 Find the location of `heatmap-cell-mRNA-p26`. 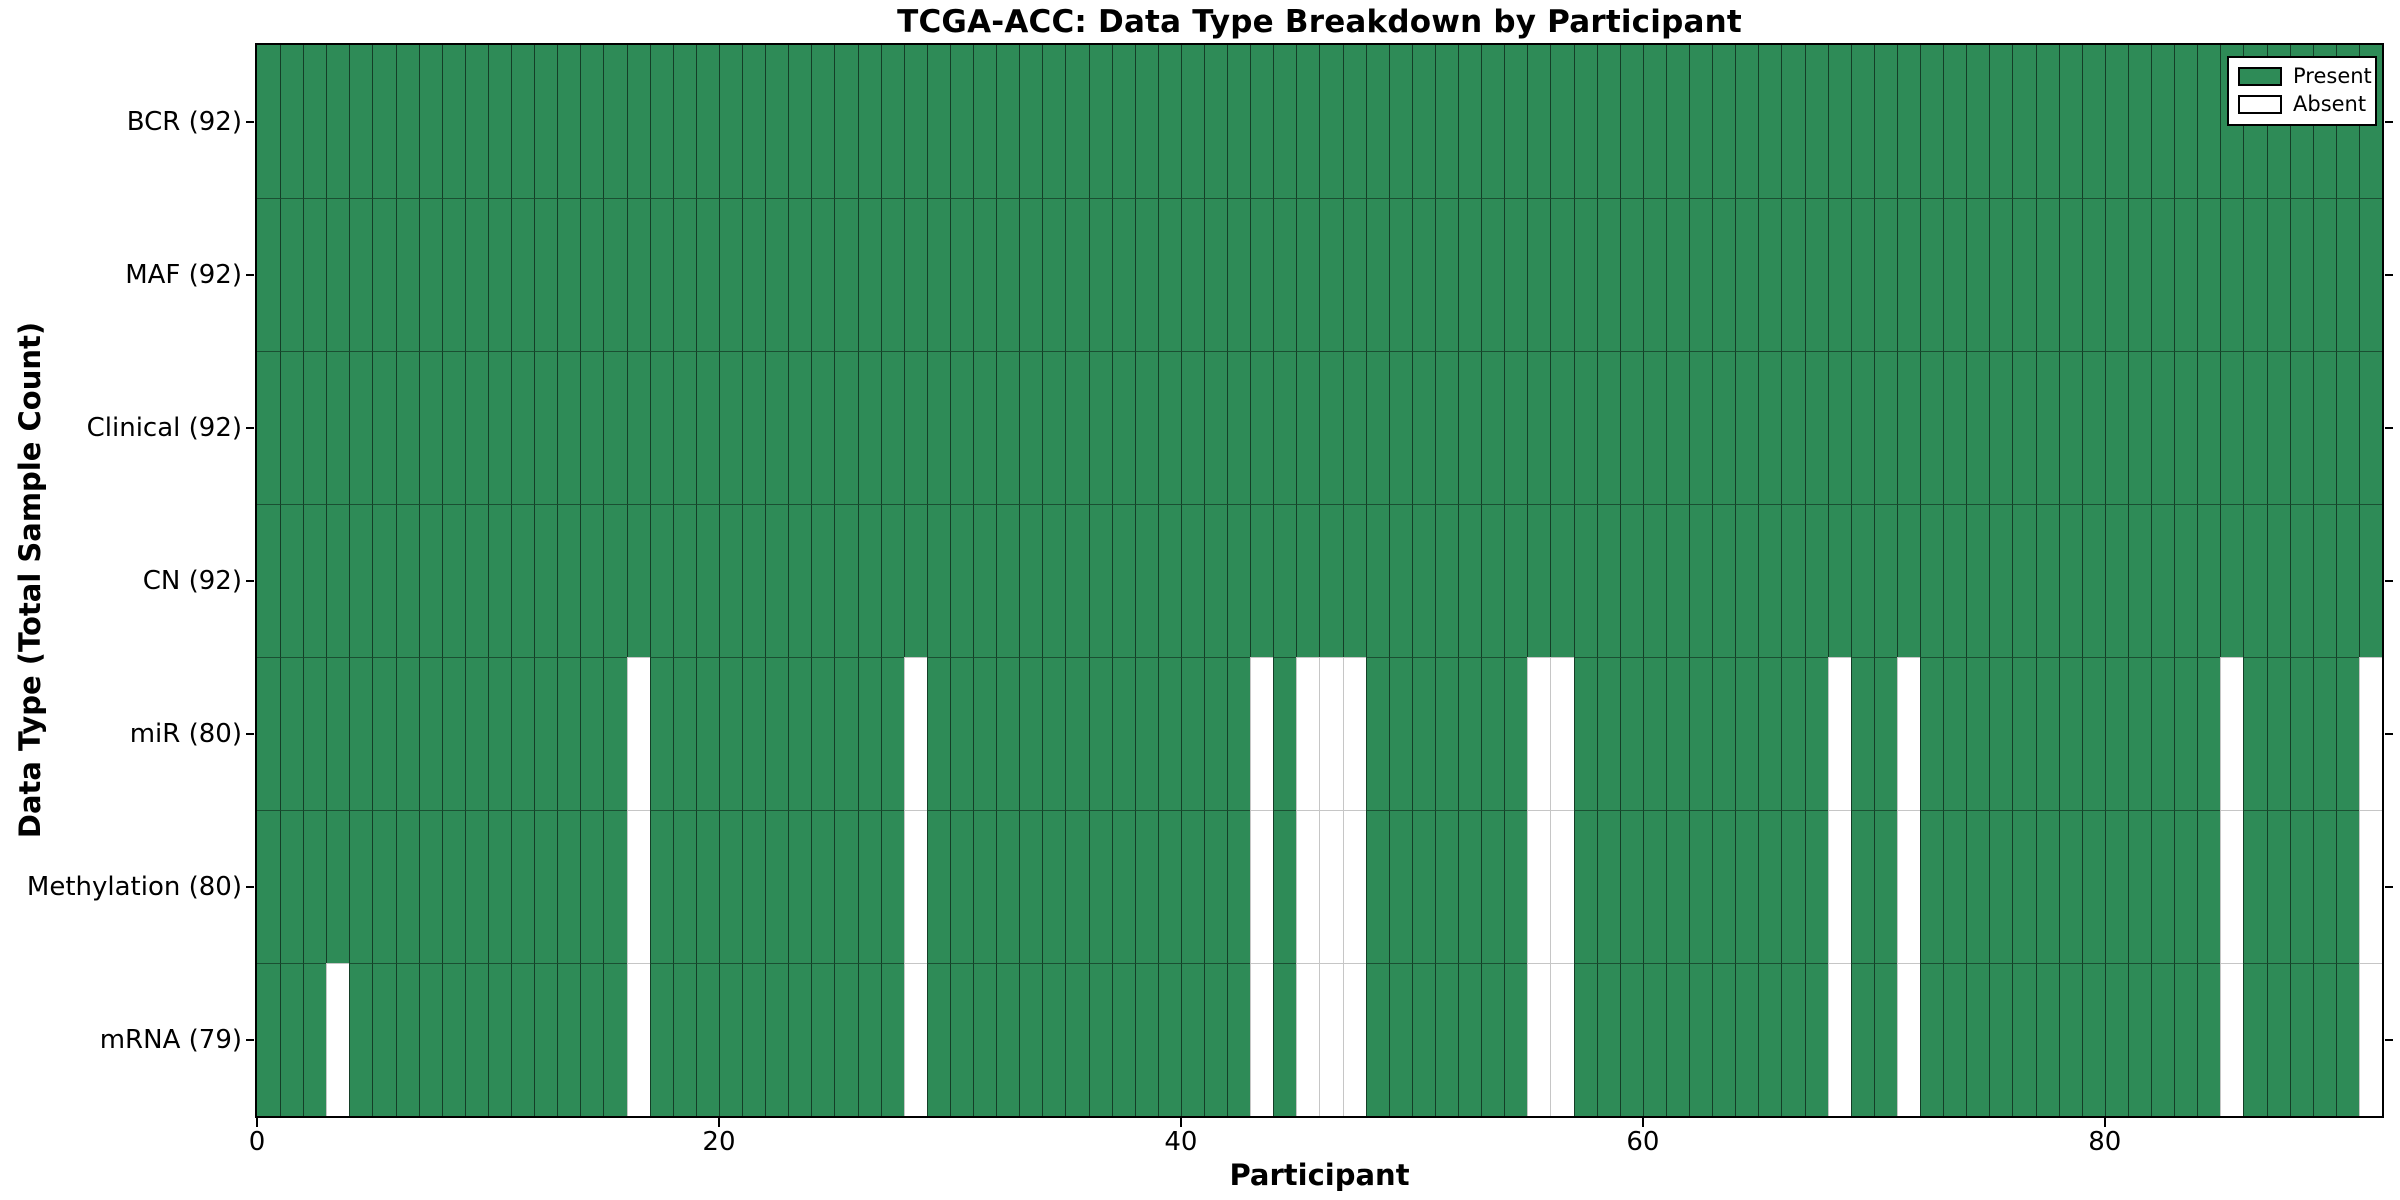

heatmap-cell-mRNA-p26 is located at coordinates (869, 1039).